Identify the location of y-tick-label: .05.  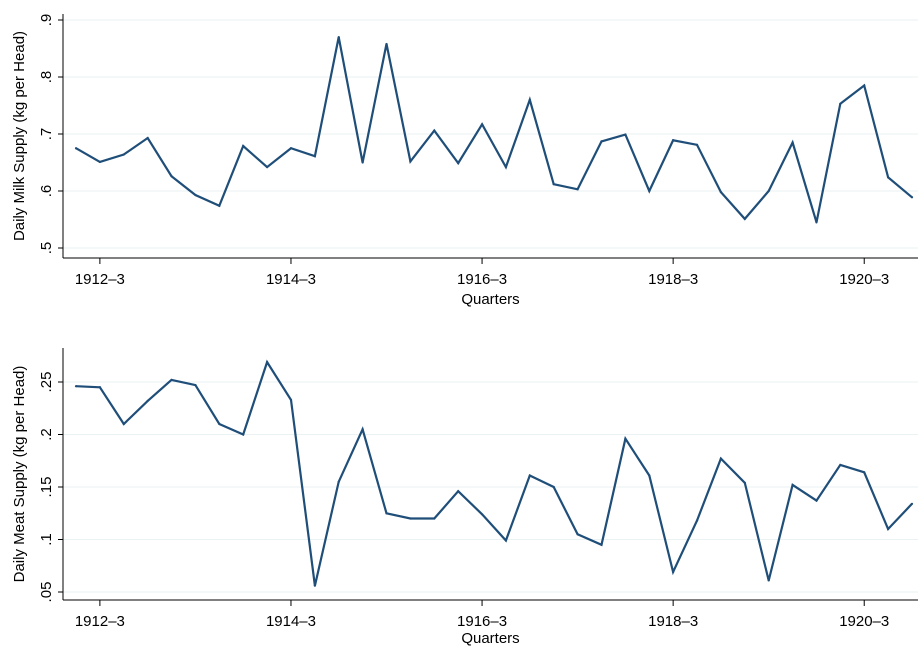
(46, 592).